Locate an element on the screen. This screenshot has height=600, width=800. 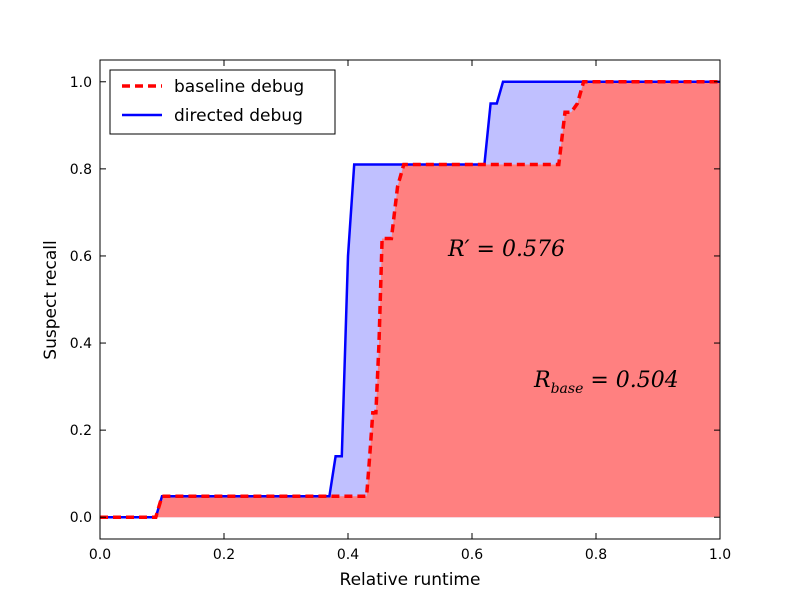
legend: baseline debug directed debug is located at coordinates (222, 102).